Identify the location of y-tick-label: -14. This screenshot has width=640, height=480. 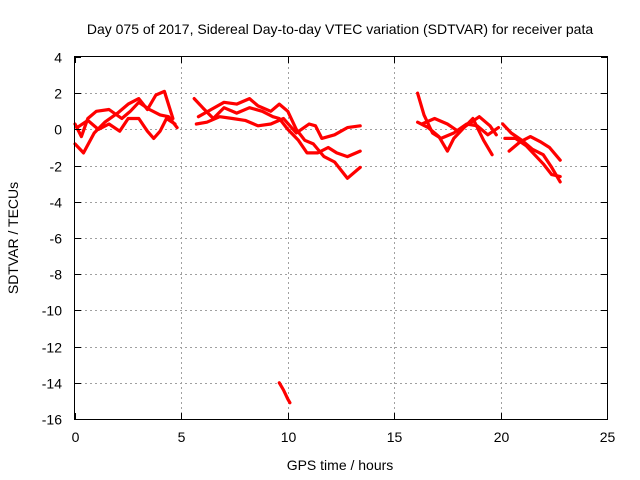
(52, 384).